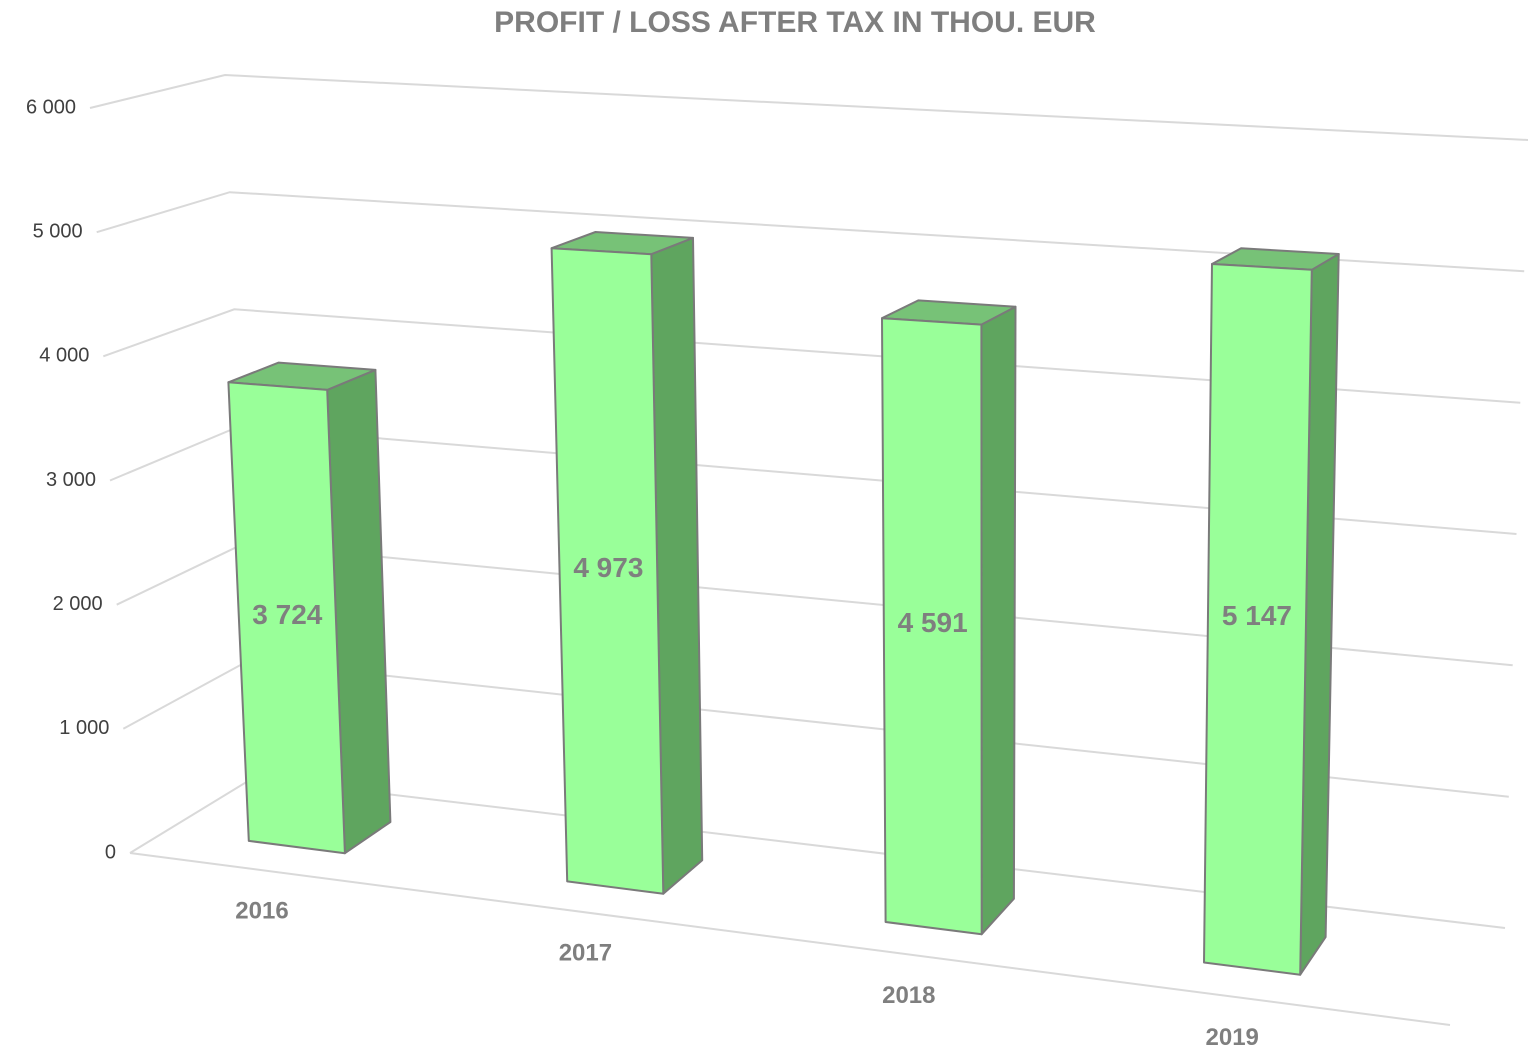  Describe the element at coordinates (58, 231) in the screenshot. I see `y-tick-label: 5 000` at that location.